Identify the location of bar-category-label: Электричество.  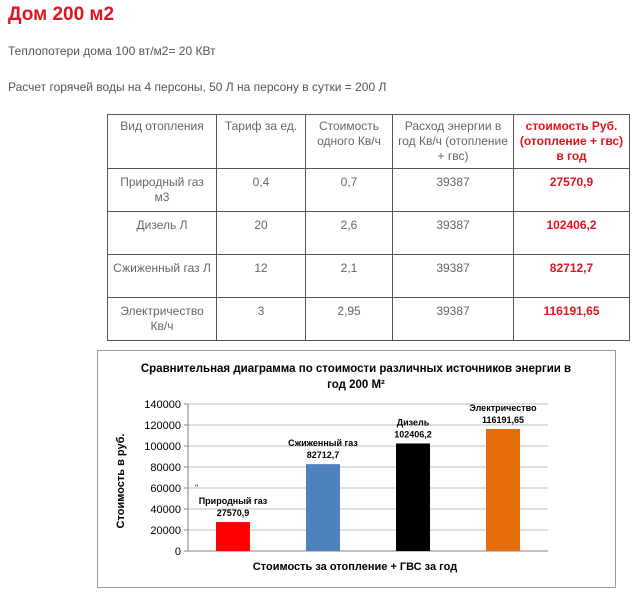
(503, 408).